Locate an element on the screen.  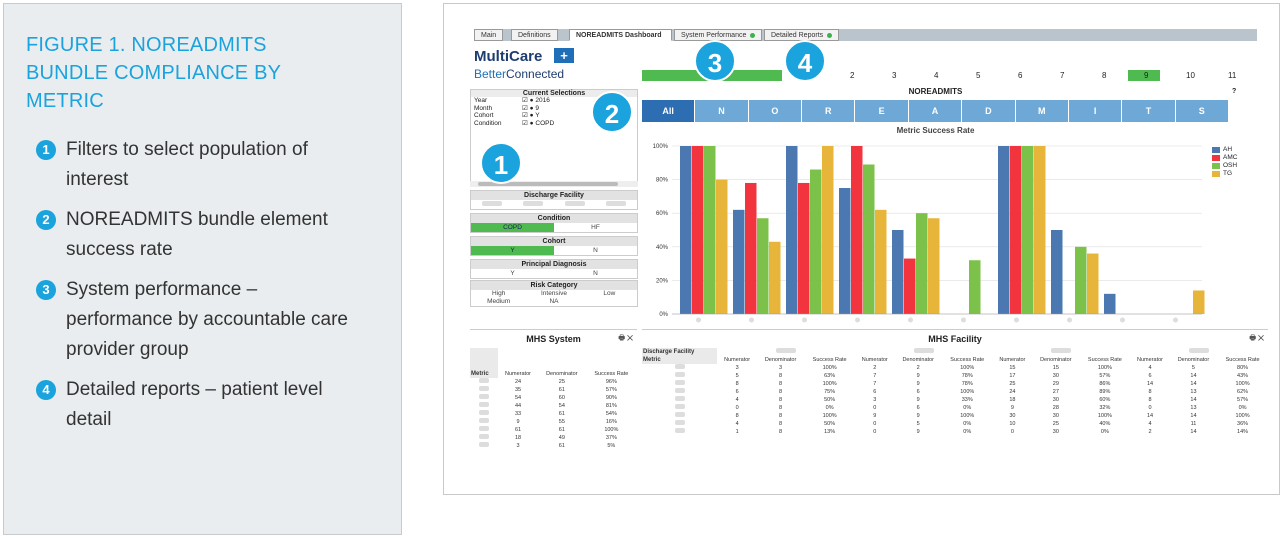
filter-options is located at coordinates (554, 204).